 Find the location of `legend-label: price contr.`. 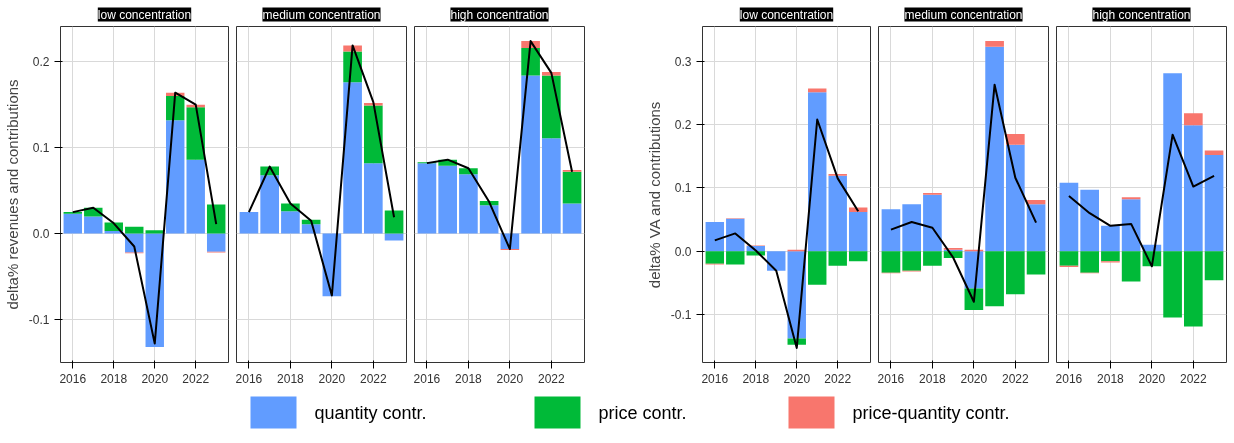

legend-label: price contr. is located at coordinates (642, 412).